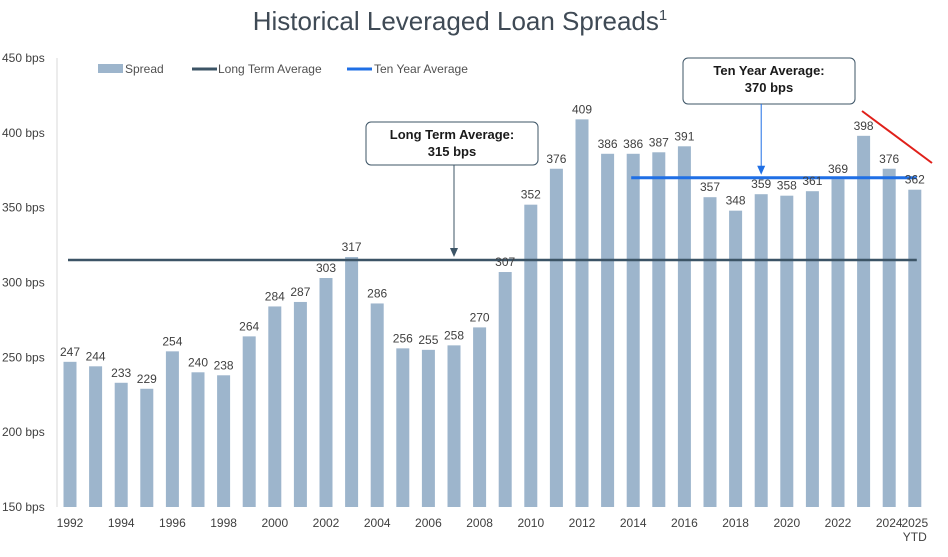 The height and width of the screenshot is (557, 948). What do you see at coordinates (684, 136) in the screenshot?
I see `data-label: 391` at bounding box center [684, 136].